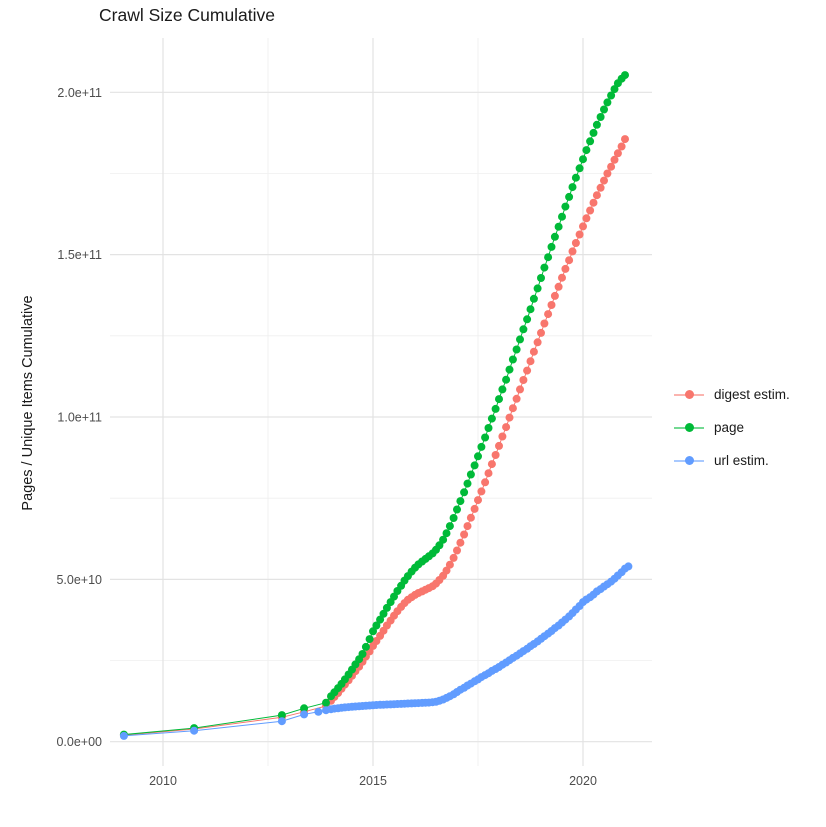 The height and width of the screenshot is (827, 826). What do you see at coordinates (79, 580) in the screenshot?
I see `y-tick-label: 5.0e+10` at bounding box center [79, 580].